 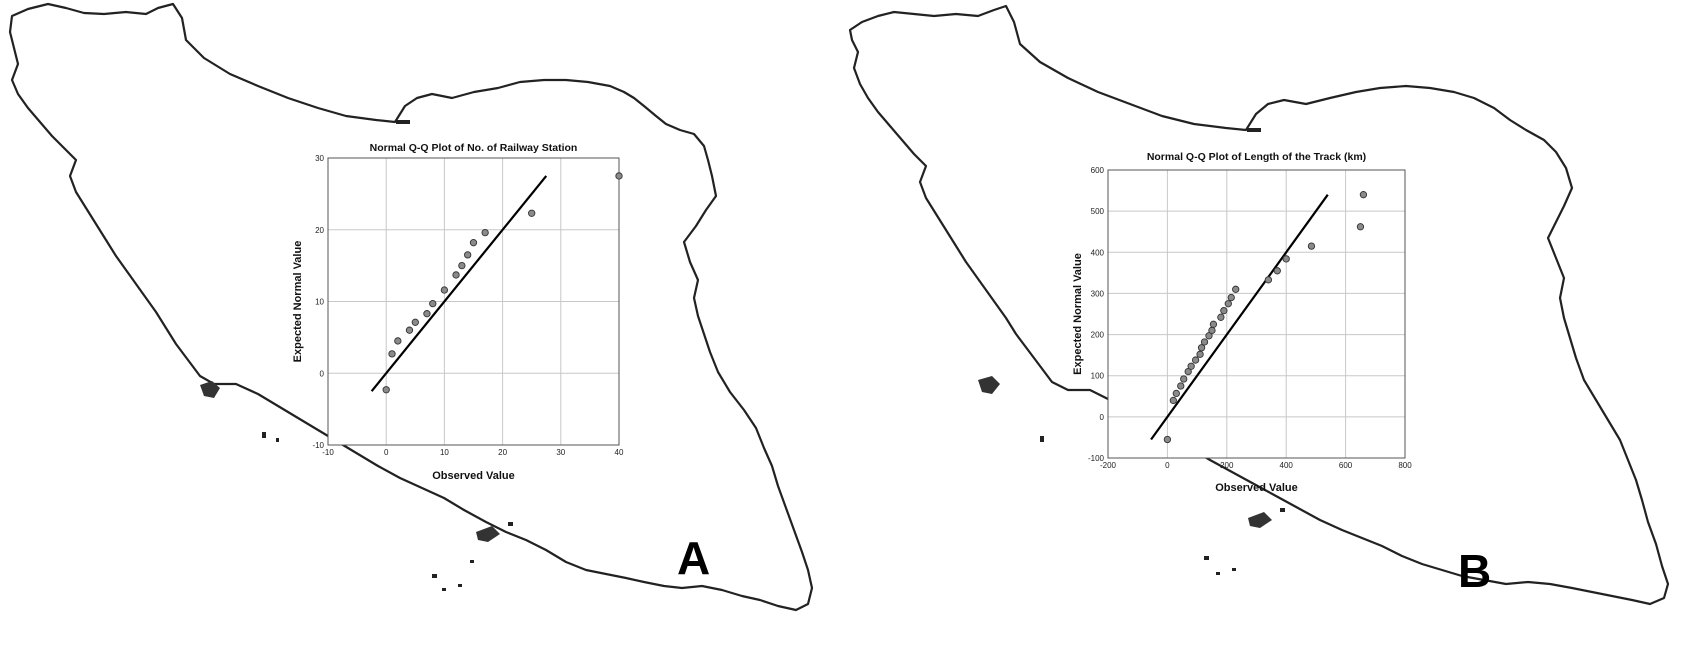 What do you see at coordinates (502, 452) in the screenshot?
I see `x-tick-label: 20` at bounding box center [502, 452].